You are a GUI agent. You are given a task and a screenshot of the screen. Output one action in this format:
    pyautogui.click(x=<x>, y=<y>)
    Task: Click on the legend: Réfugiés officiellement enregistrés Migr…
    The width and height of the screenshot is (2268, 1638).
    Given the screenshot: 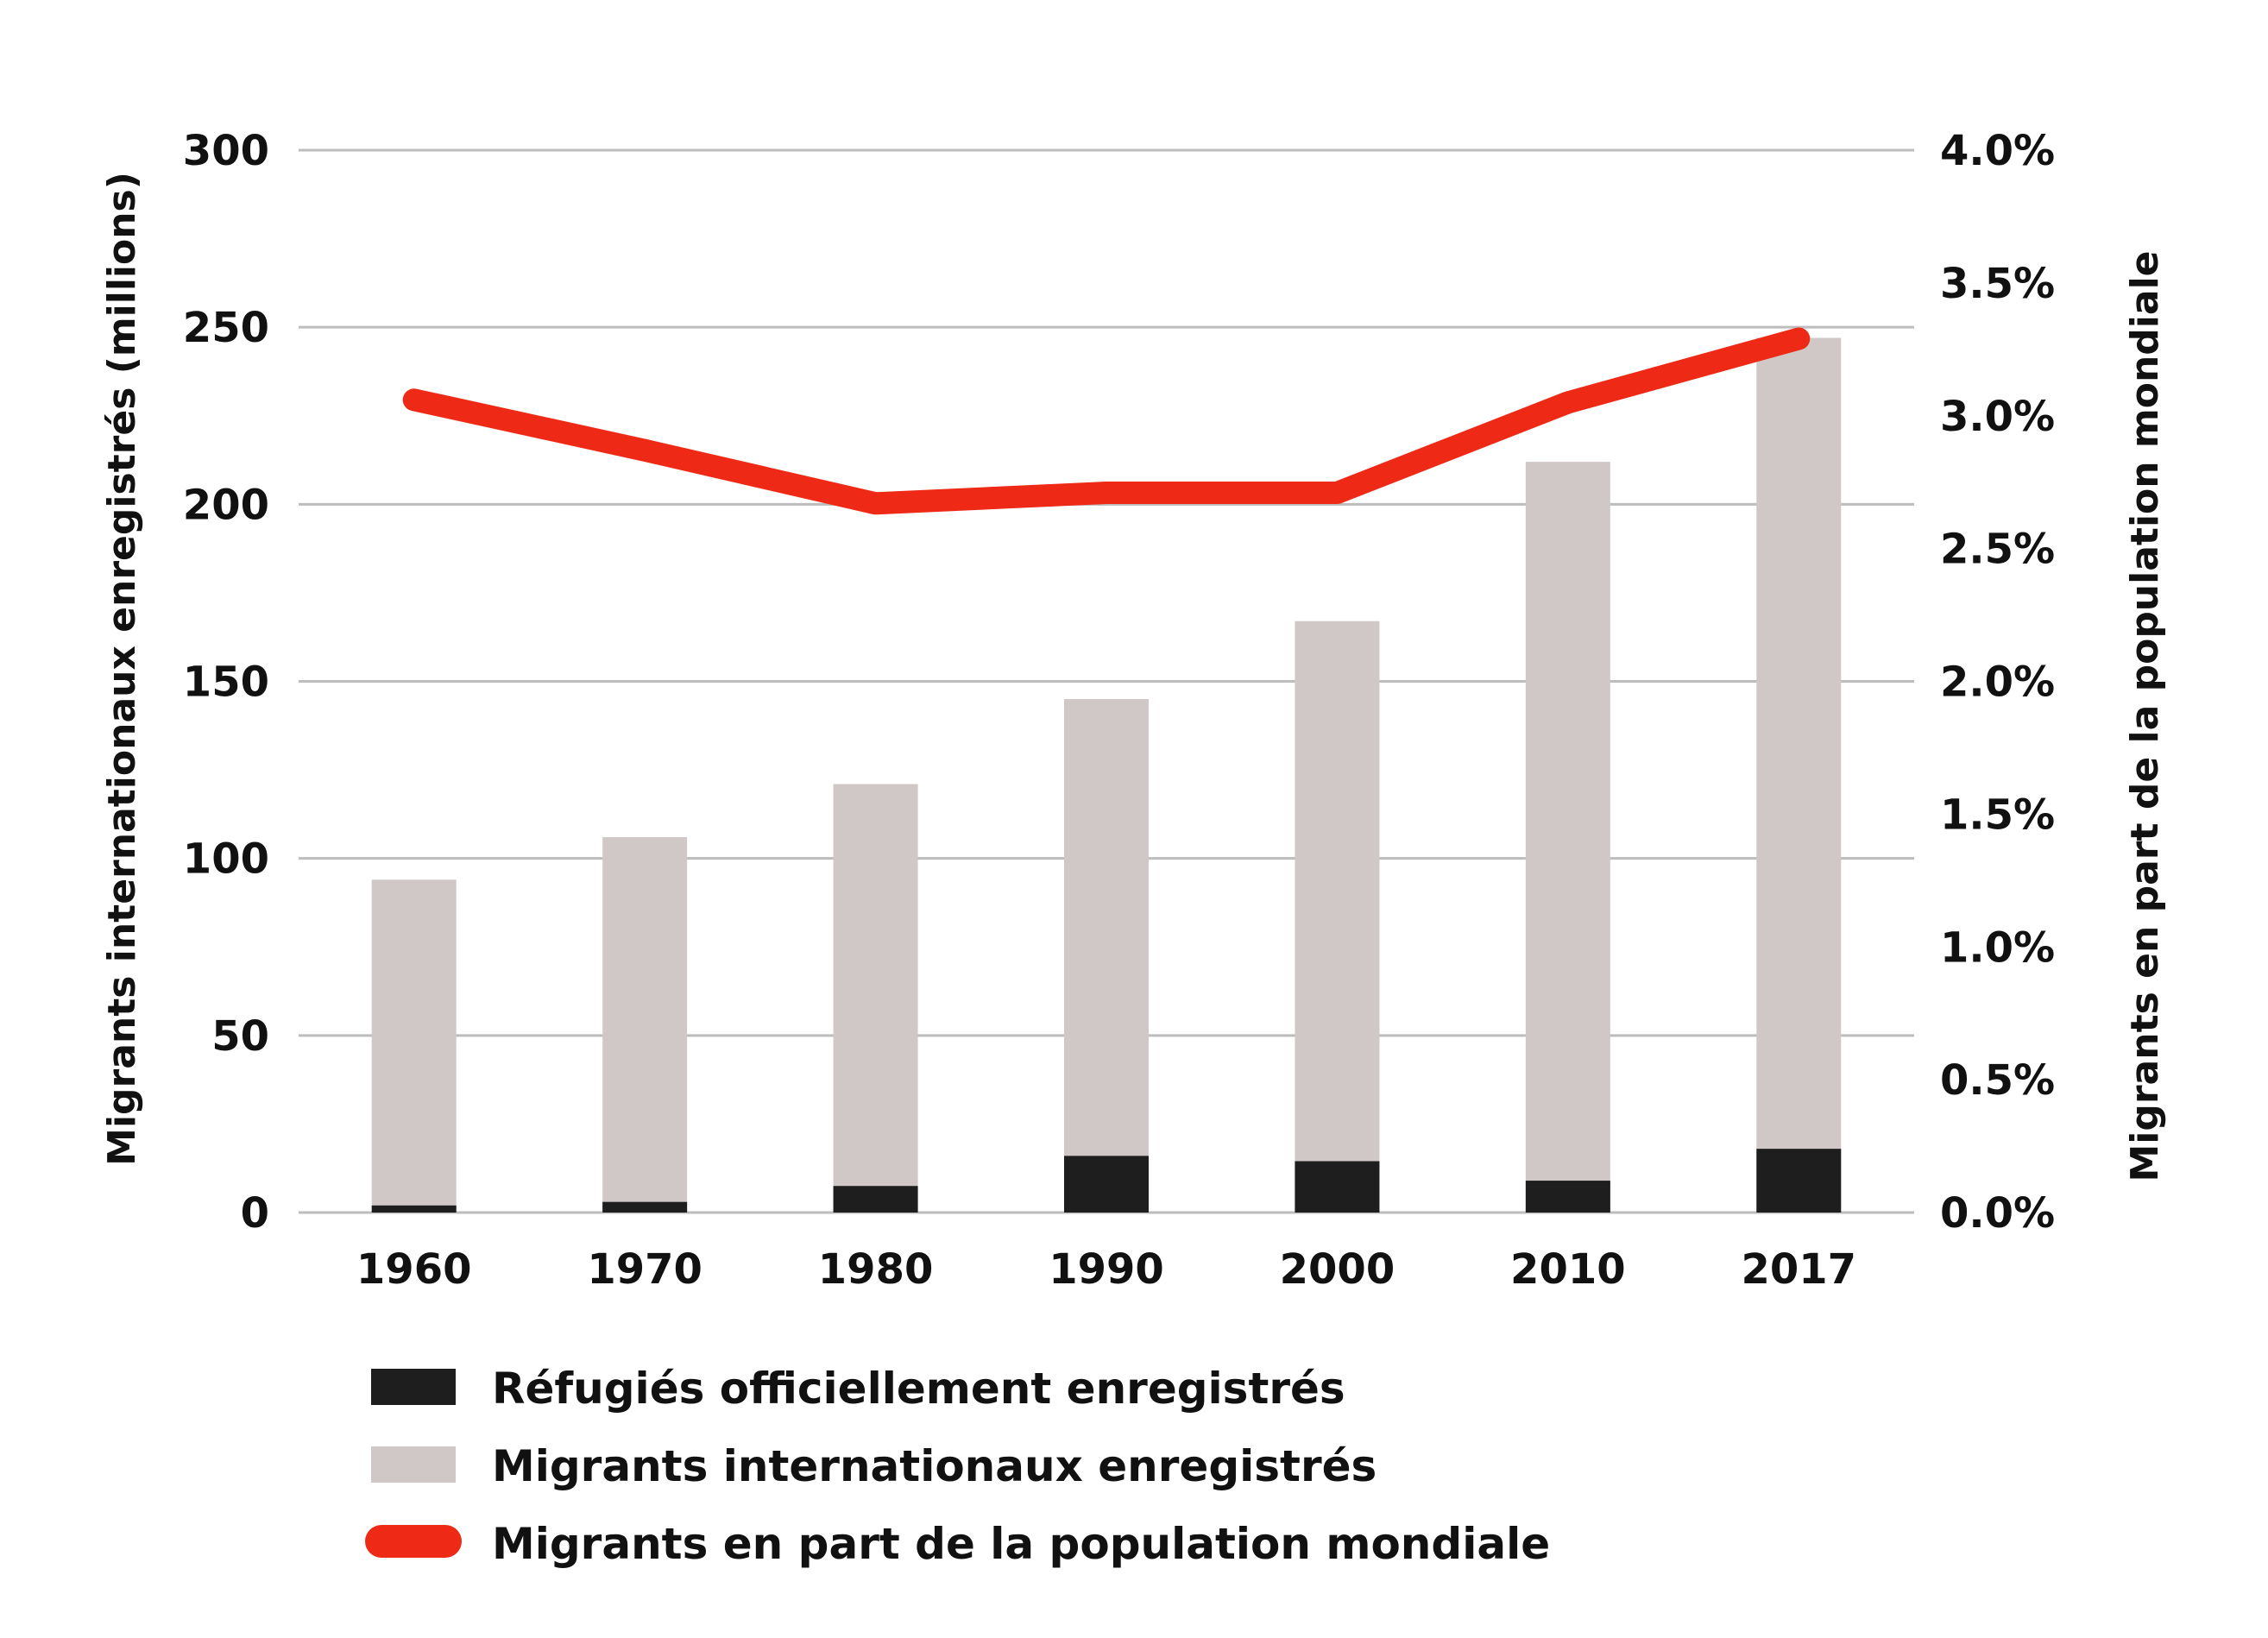 What is the action you would take?
    pyautogui.click(x=957, y=1466)
    